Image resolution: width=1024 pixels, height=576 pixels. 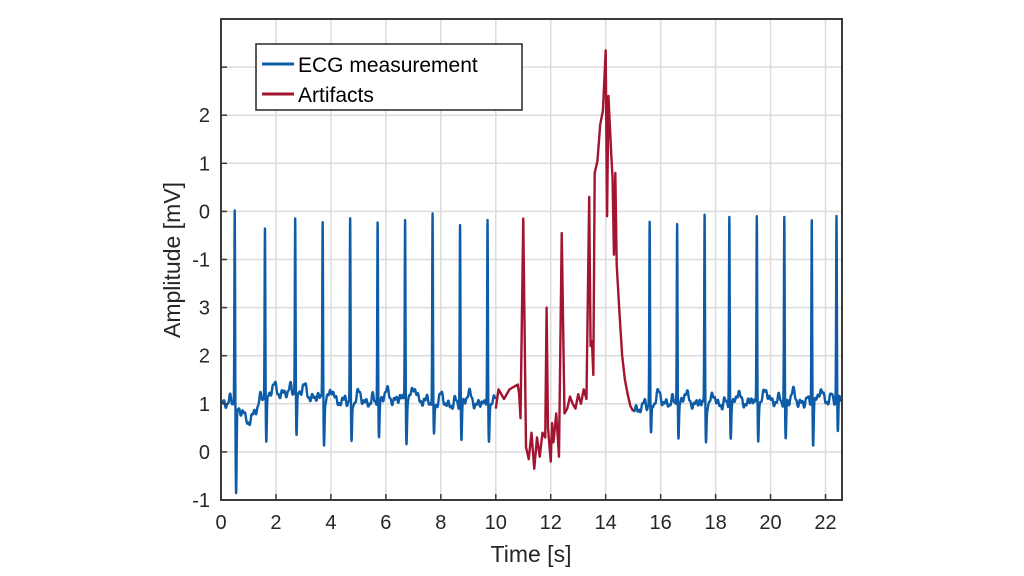 I want to click on y-tick-label-5: -1, so click(x=201, y=261).